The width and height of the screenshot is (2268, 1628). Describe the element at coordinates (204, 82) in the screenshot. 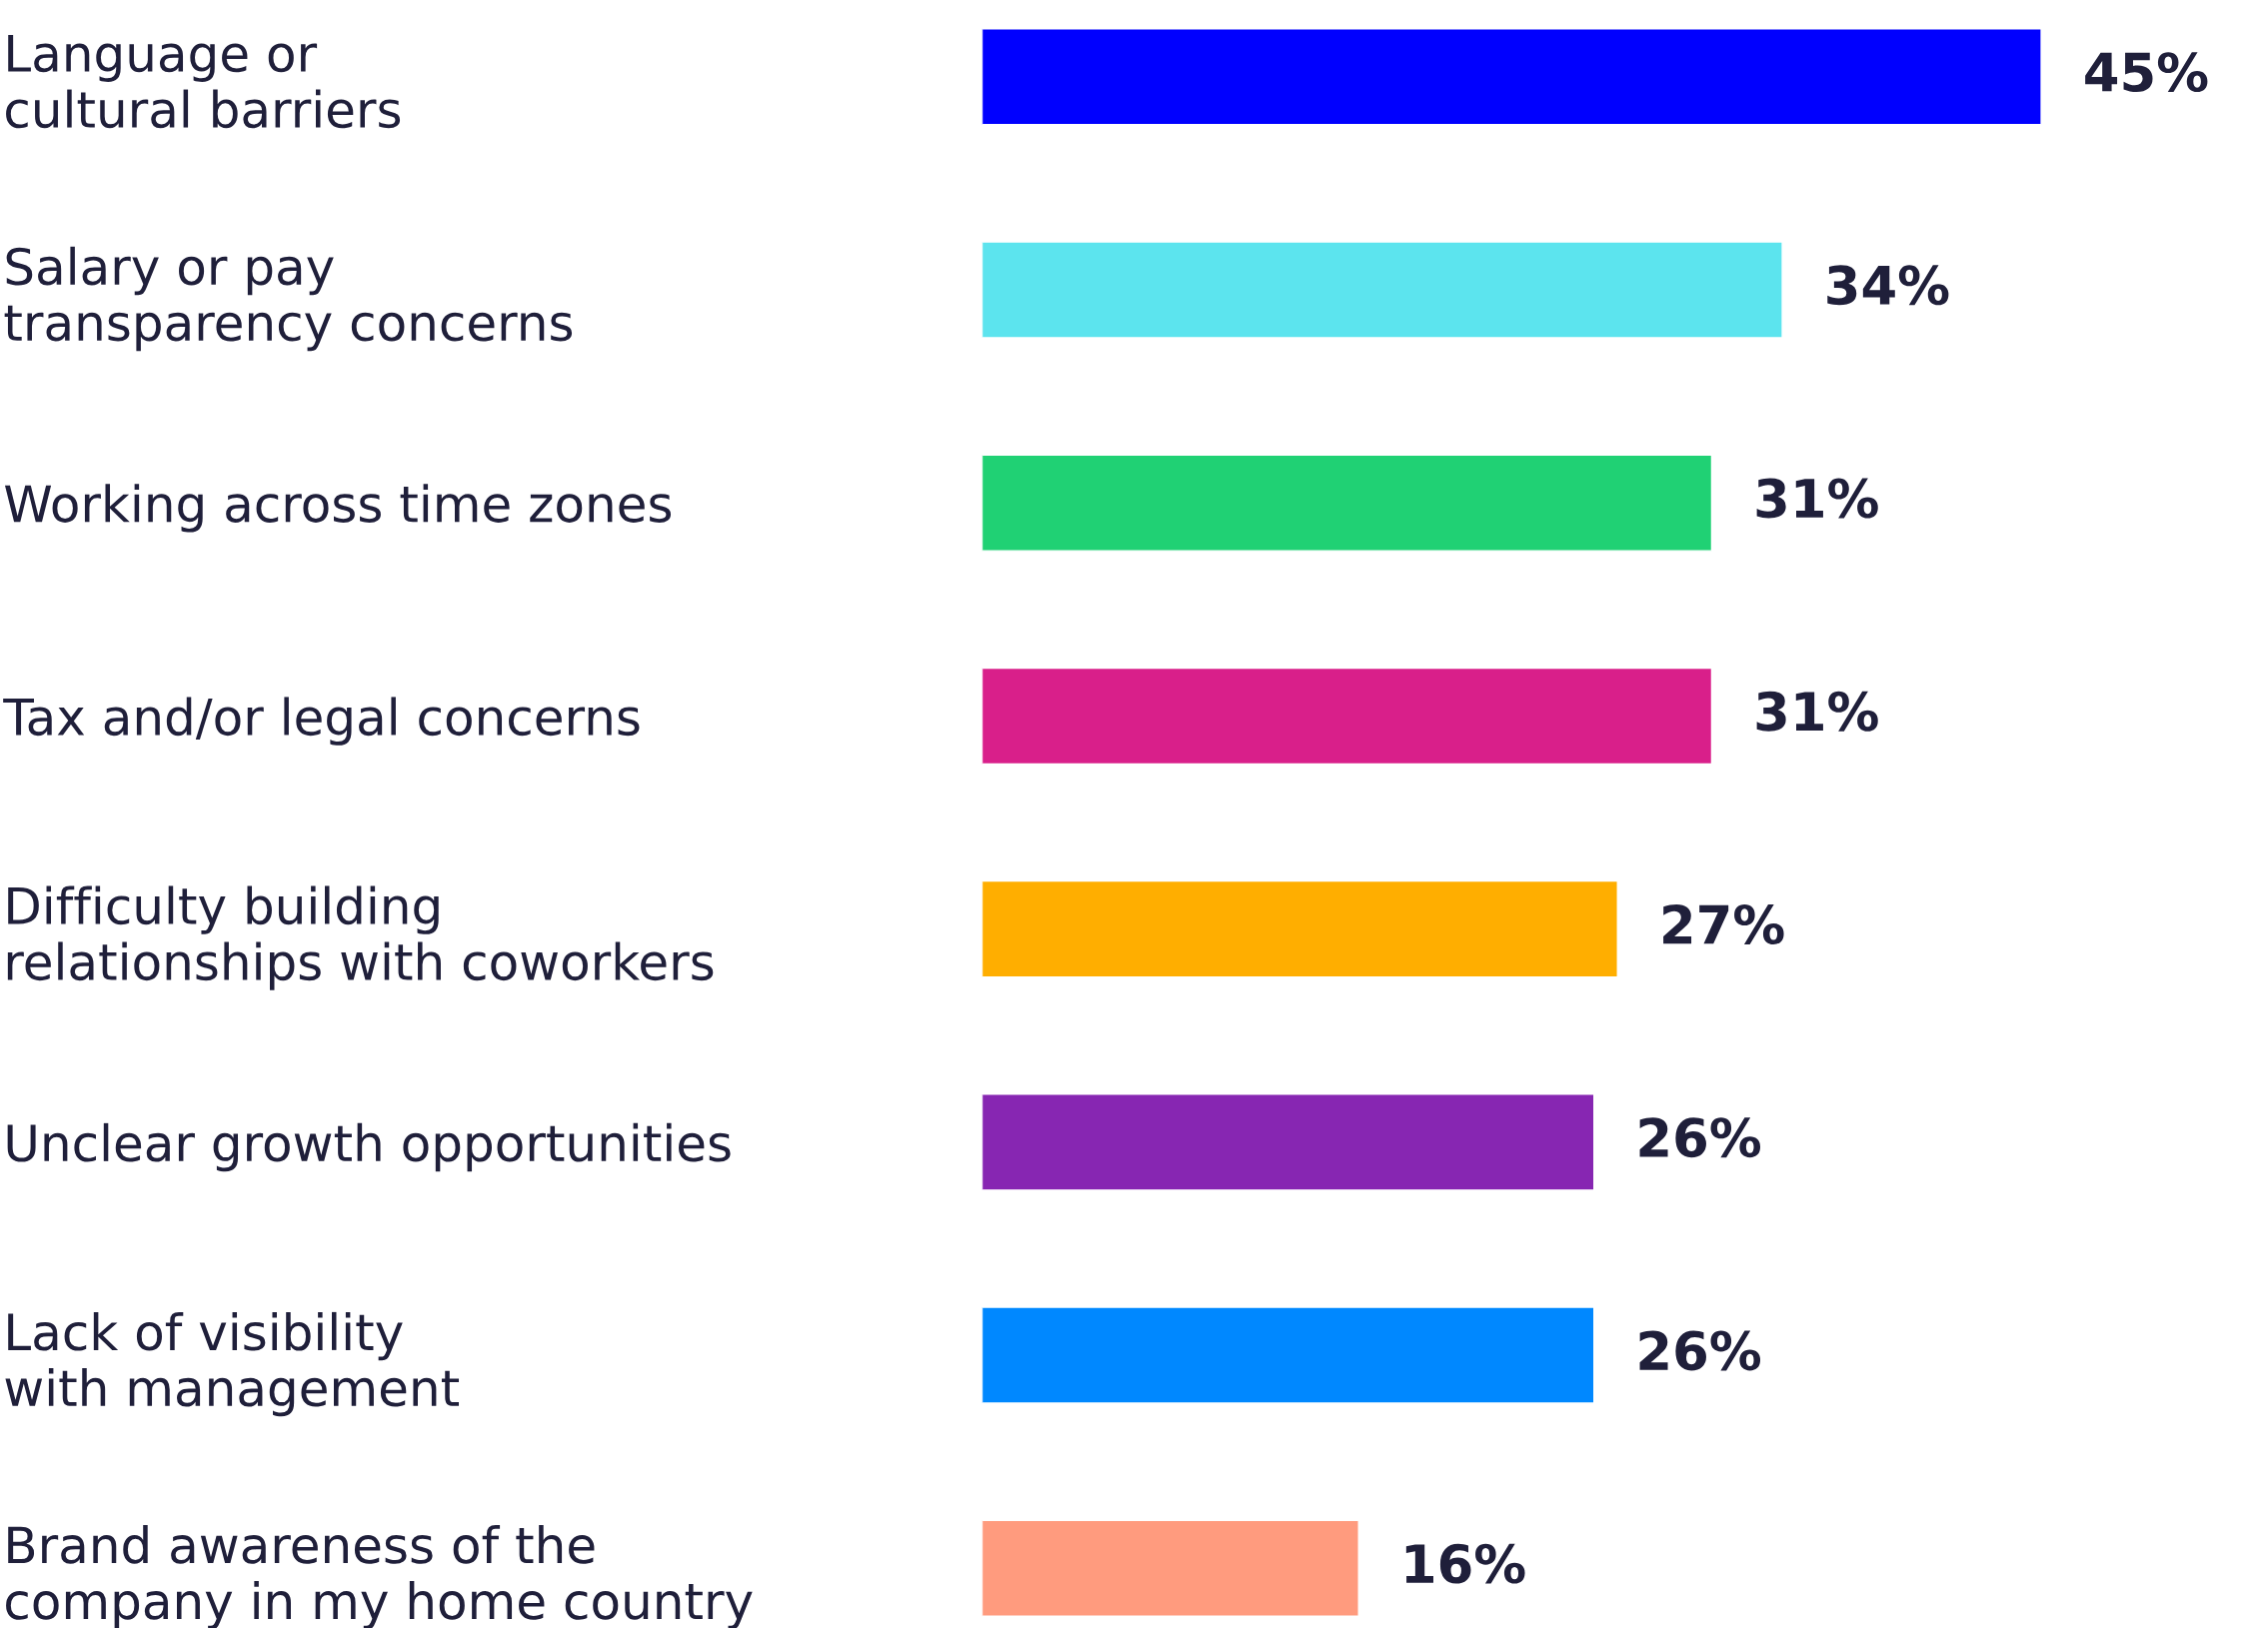

I see `y-tick-label: Language or cultural barriers` at that location.